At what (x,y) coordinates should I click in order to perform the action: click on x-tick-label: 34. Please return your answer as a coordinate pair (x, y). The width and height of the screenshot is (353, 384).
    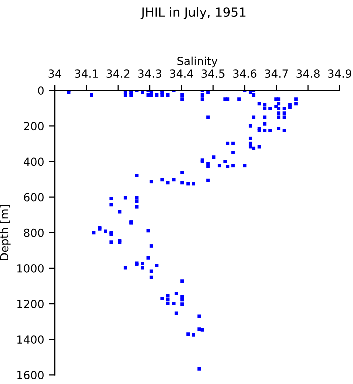
    Looking at the image, I should click on (55, 74).